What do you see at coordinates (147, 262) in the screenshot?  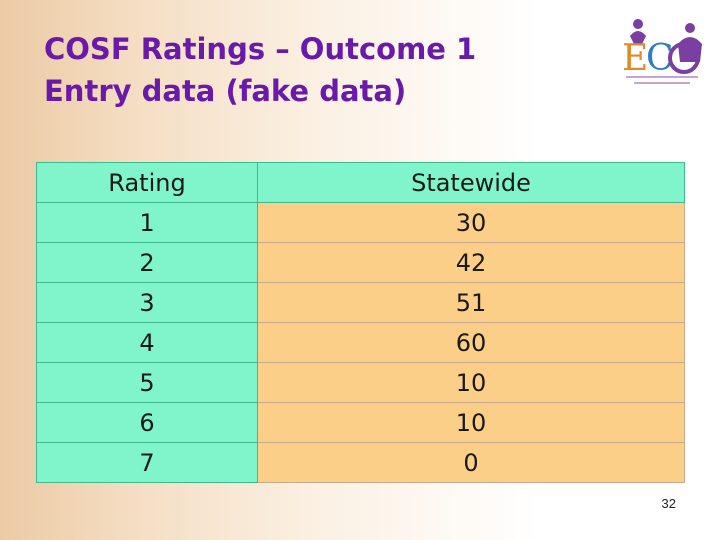 I see `rating-cell: 2` at bounding box center [147, 262].